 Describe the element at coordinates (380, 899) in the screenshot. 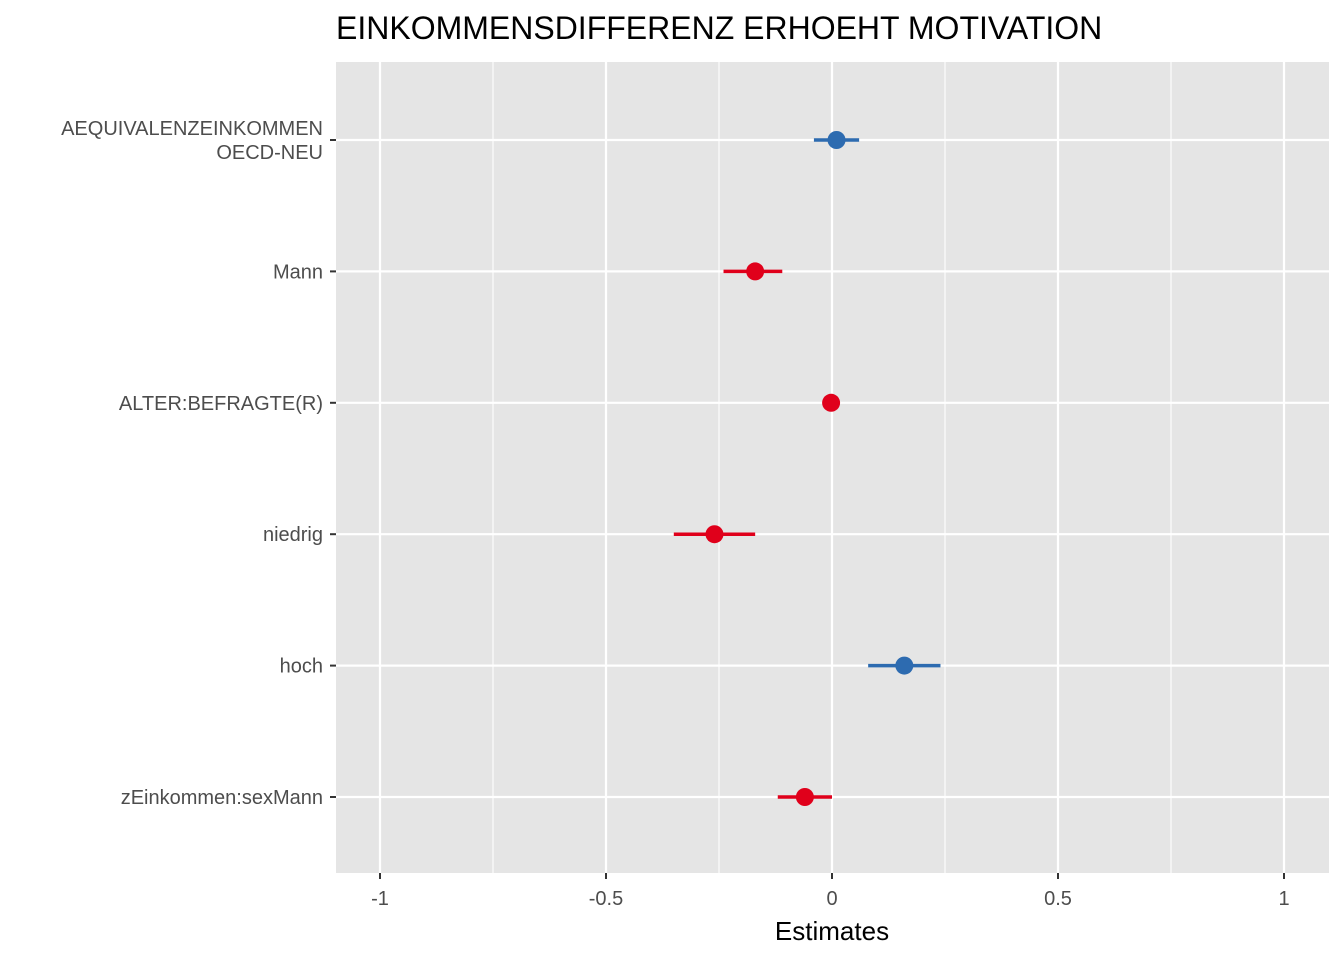

I see `x-tick-label: -1` at that location.